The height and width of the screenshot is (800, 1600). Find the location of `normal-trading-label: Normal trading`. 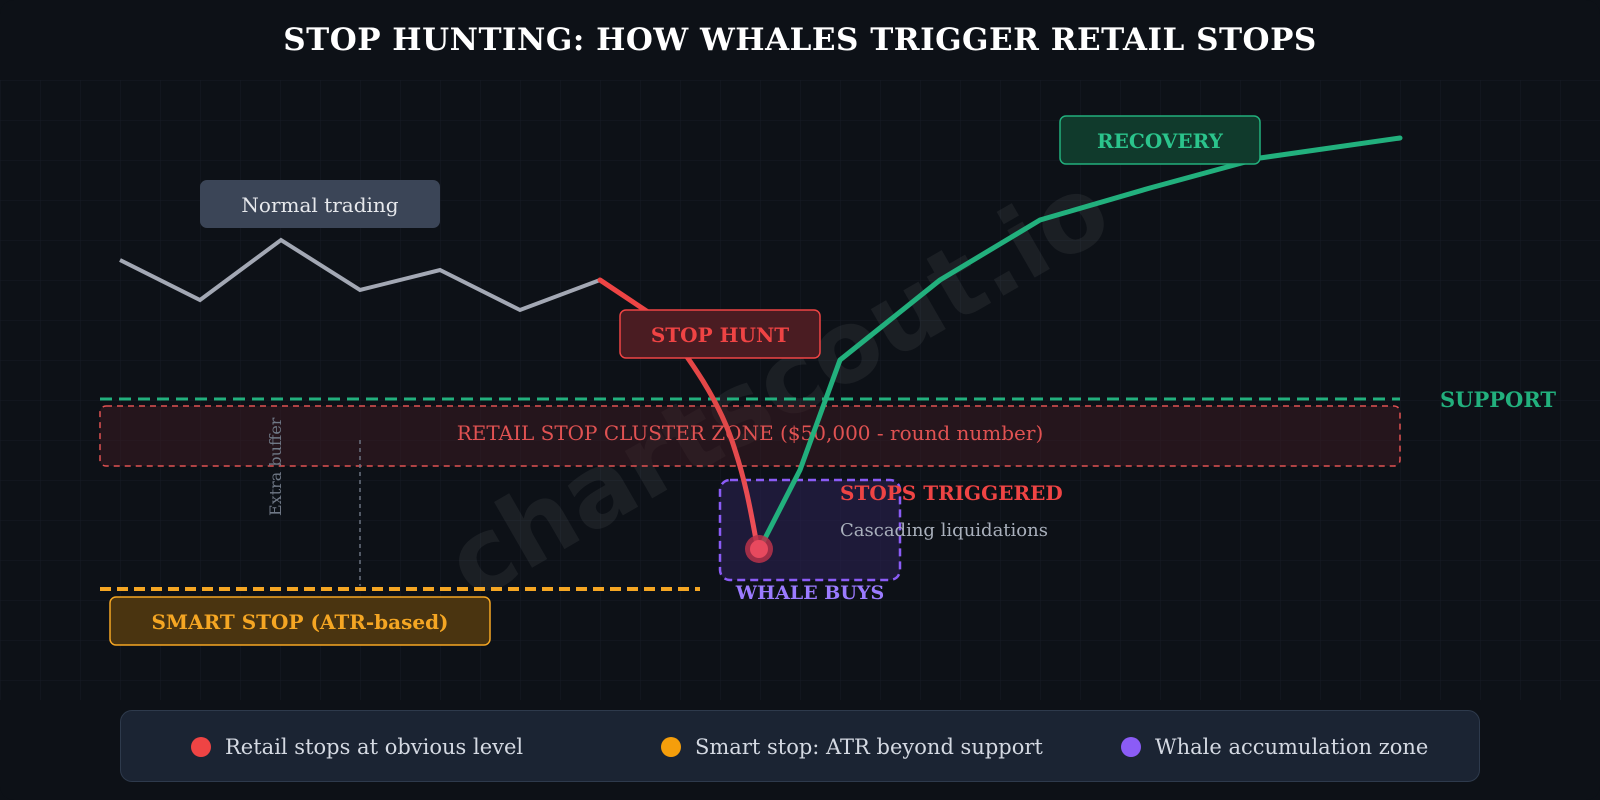

normal-trading-label: Normal trading is located at coordinates (319, 205).